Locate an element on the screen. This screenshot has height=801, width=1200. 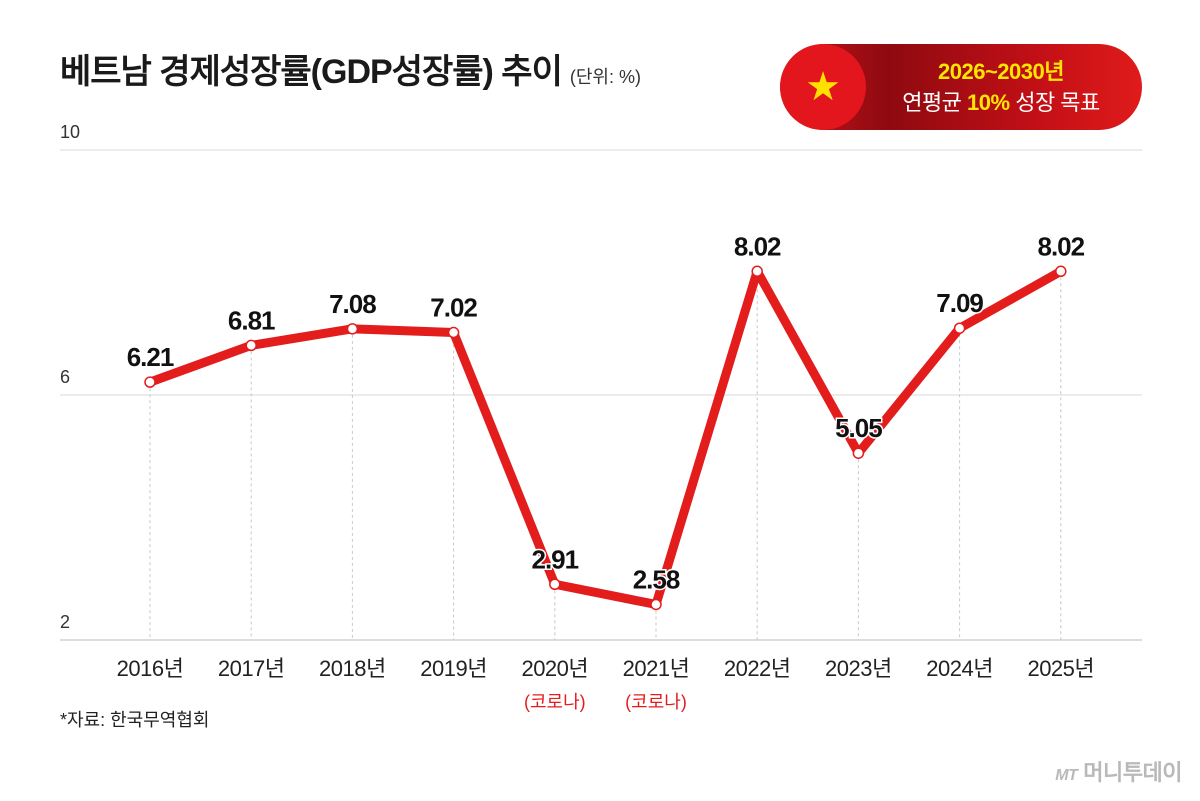
publisher-logo: MT 머니투데이 is located at coordinates (1118, 771).